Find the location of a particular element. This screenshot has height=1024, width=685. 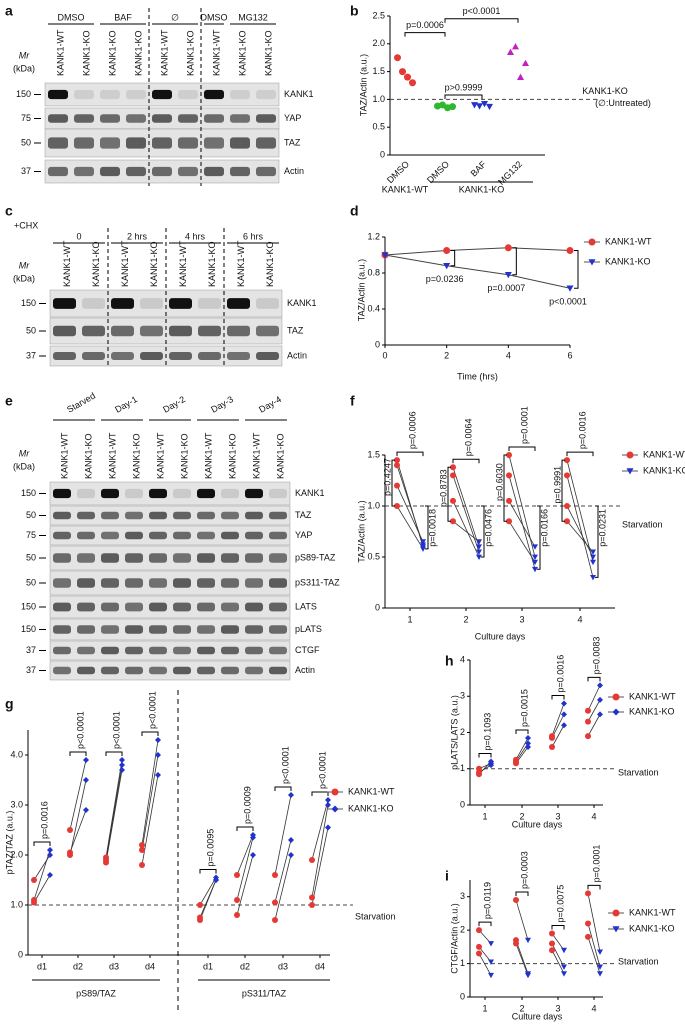

row-label: pS89-TAZ is located at coordinates (315, 557).